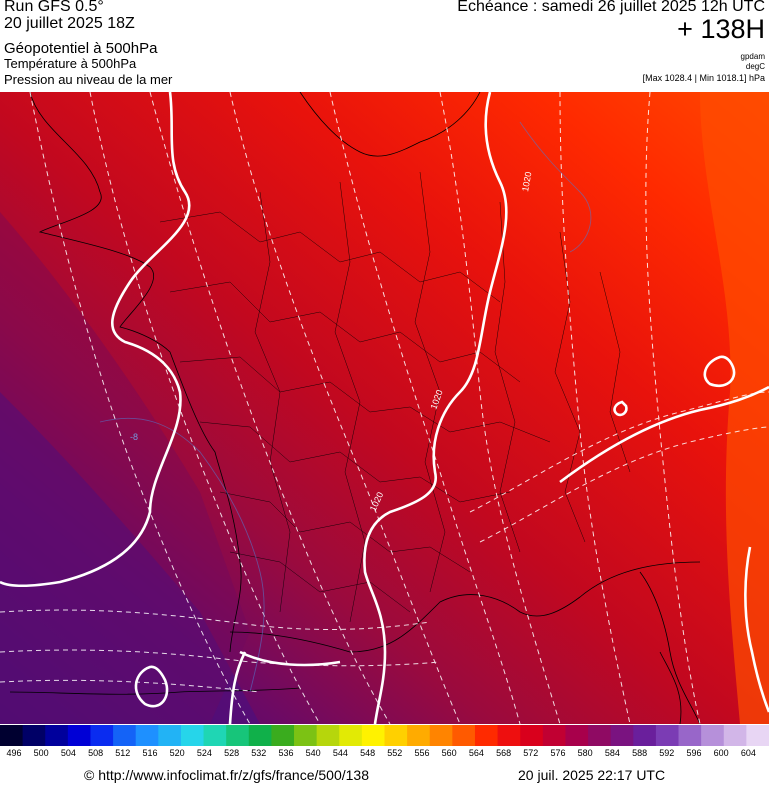 The image size is (769, 786). I want to click on legend-label: 500, so click(41, 753).